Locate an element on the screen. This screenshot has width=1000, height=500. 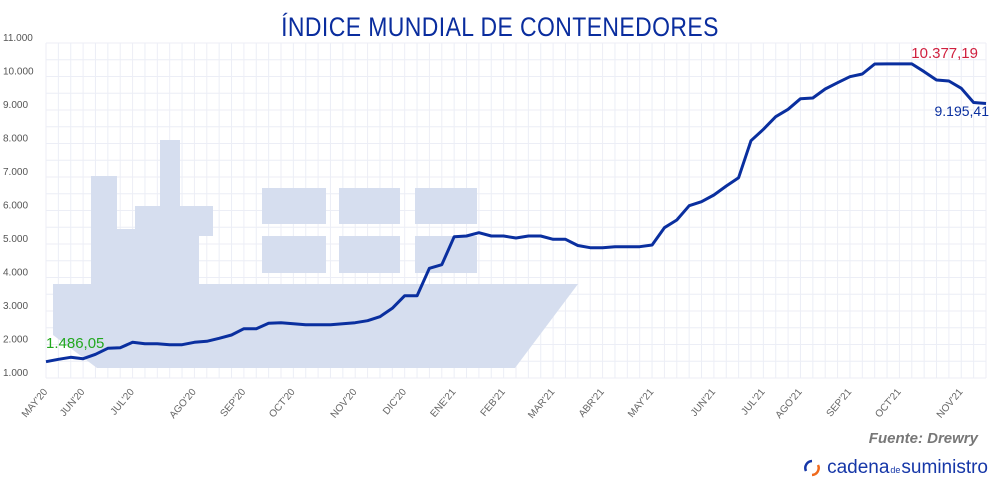
y-tick-label: 10.000 is located at coordinates (18, 72).